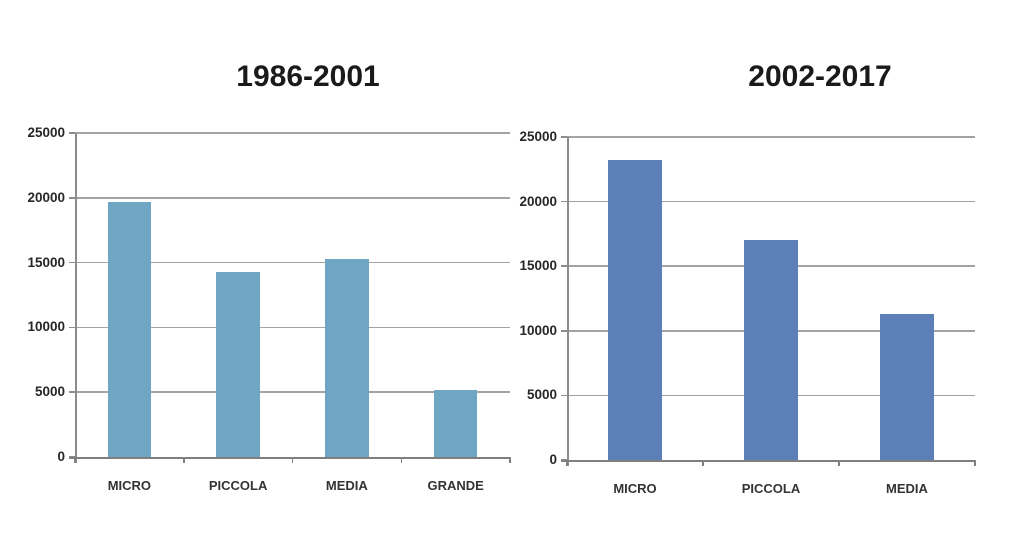 The width and height of the screenshot is (1024, 534). What do you see at coordinates (455, 485) in the screenshot?
I see `category-label-grande: GRANDE` at bounding box center [455, 485].